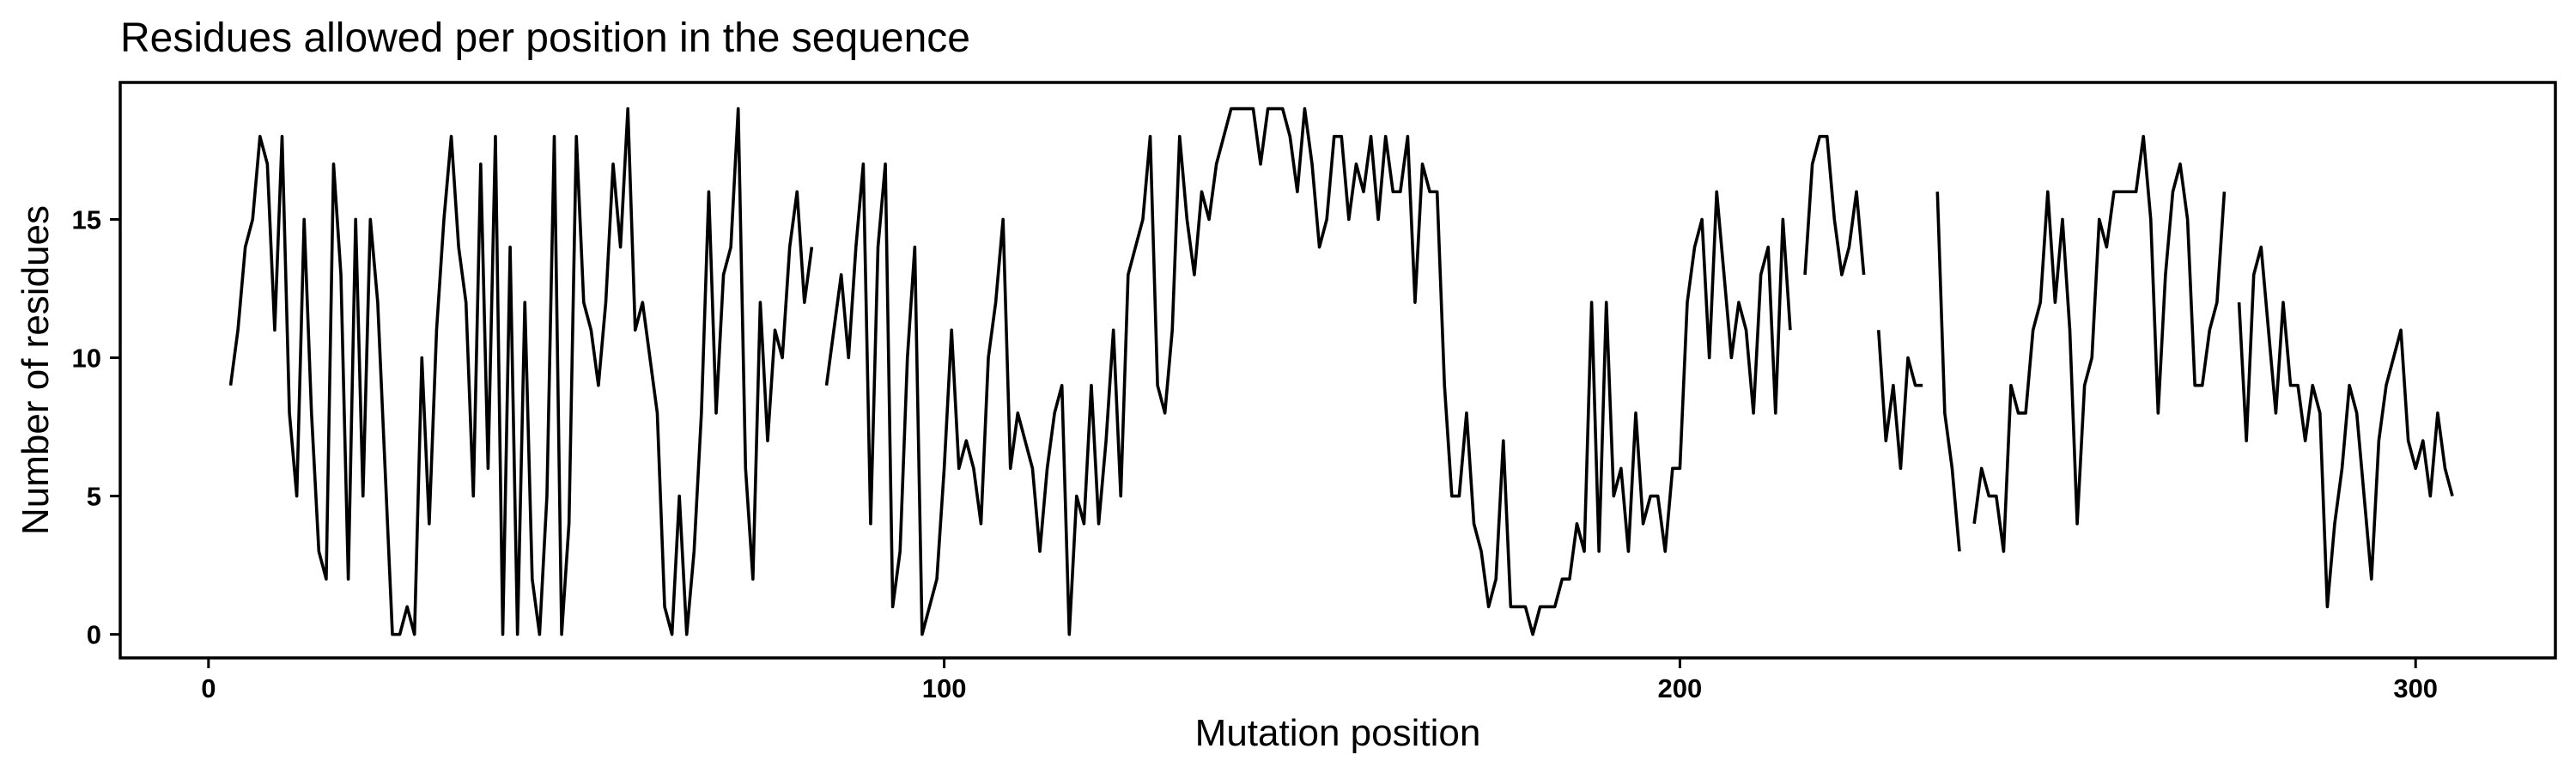  What do you see at coordinates (944, 688) in the screenshot?
I see `x-tick-label: 100` at bounding box center [944, 688].